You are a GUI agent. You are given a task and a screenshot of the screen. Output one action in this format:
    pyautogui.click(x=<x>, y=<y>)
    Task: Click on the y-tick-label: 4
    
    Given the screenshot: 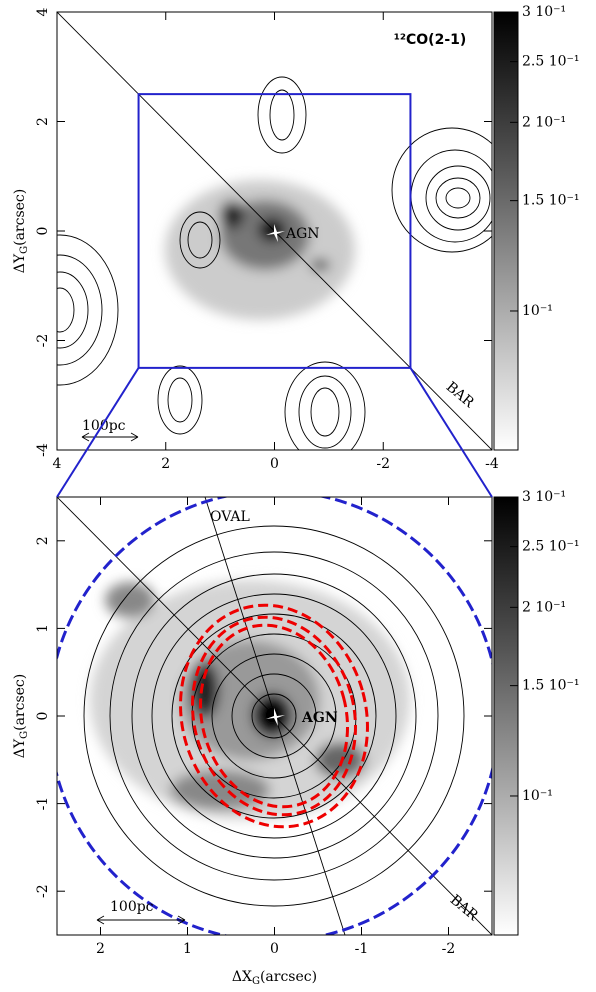 What is the action you would take?
    pyautogui.click(x=43, y=11)
    